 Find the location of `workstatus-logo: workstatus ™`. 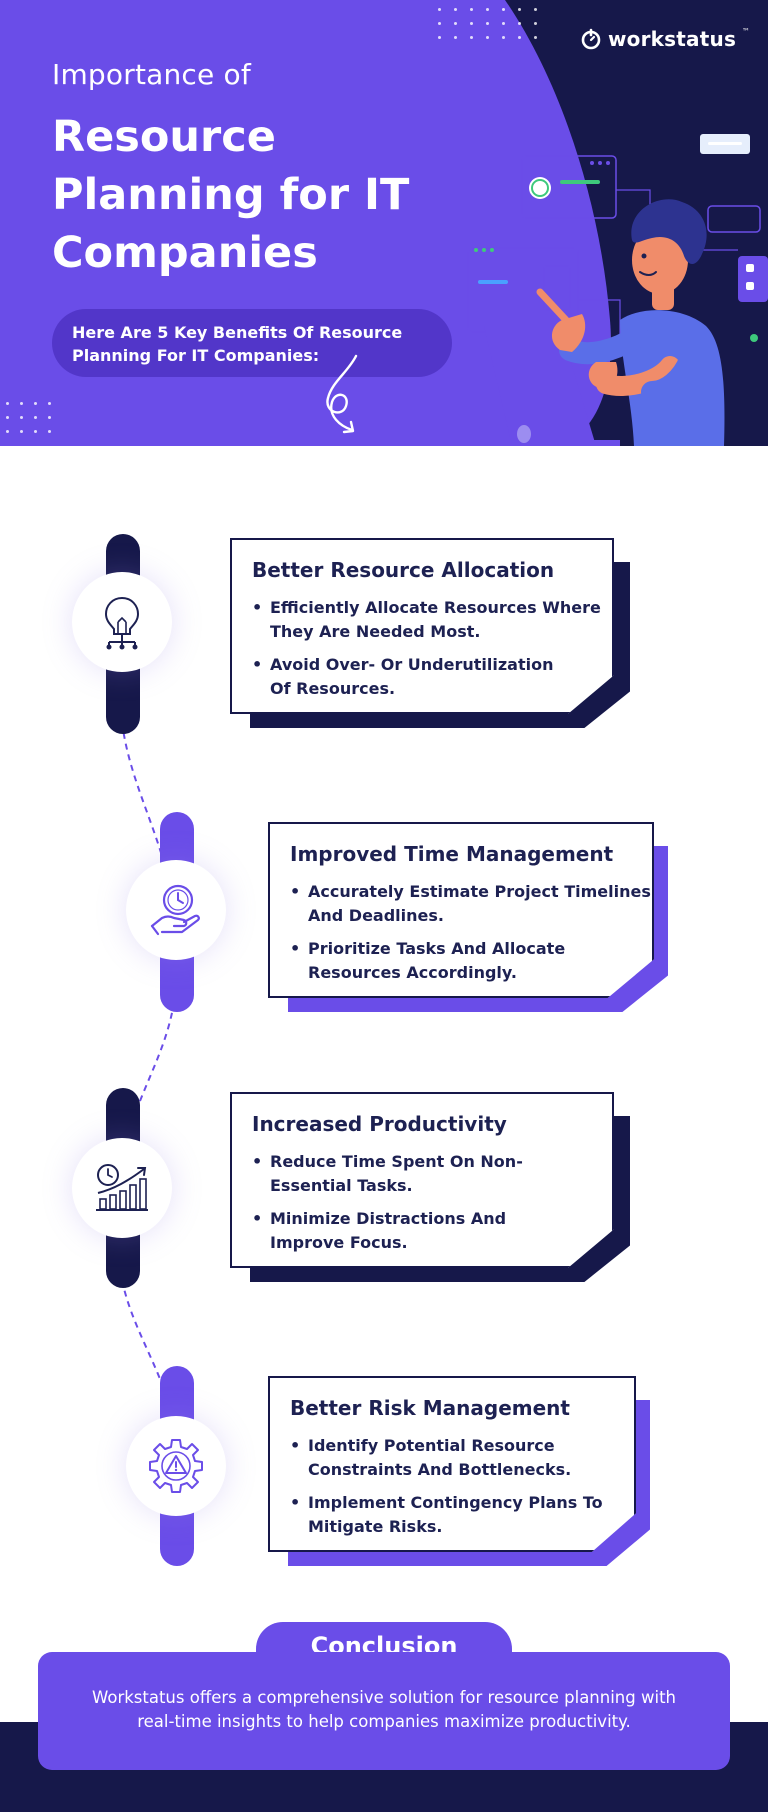

workstatus-logo: workstatus ™ is located at coordinates (665, 39).